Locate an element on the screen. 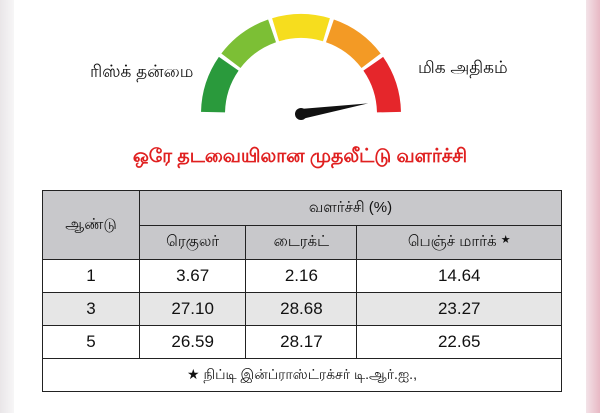 This screenshot has height=413, width=600. year-cell: 3 is located at coordinates (91, 309).